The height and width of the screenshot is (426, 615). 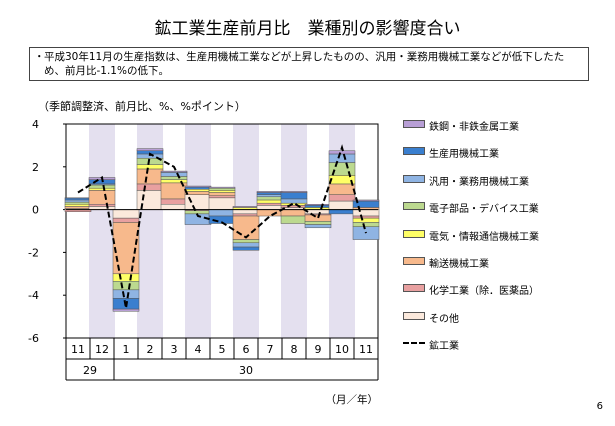 What do you see at coordinates (246, 349) in the screenshot?
I see `x-tick-label: 6` at bounding box center [246, 349].